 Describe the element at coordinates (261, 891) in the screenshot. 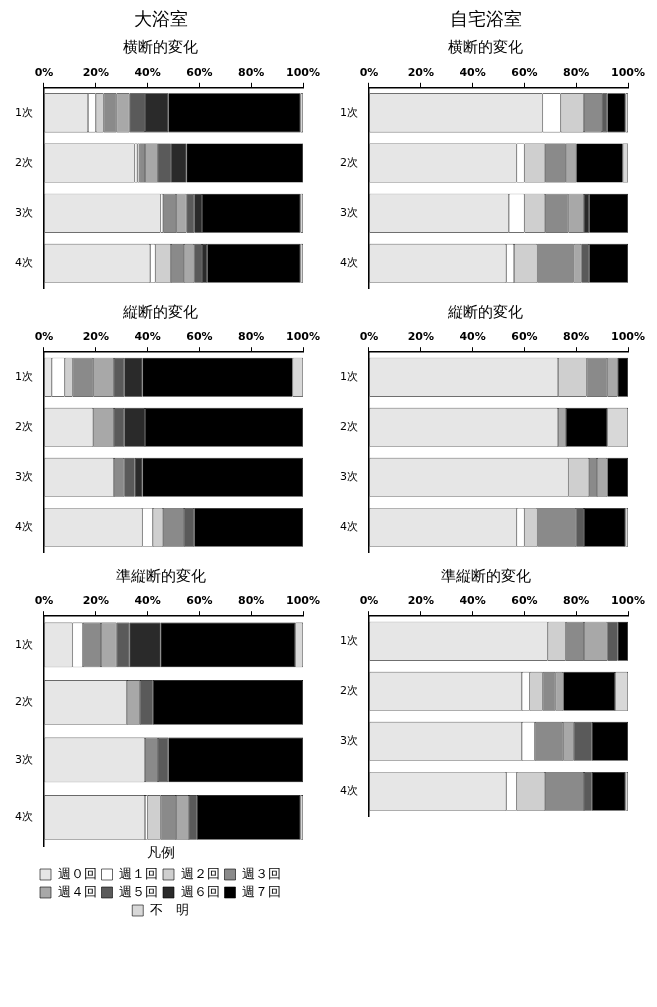

I see `legend-label: 週７回` at that location.